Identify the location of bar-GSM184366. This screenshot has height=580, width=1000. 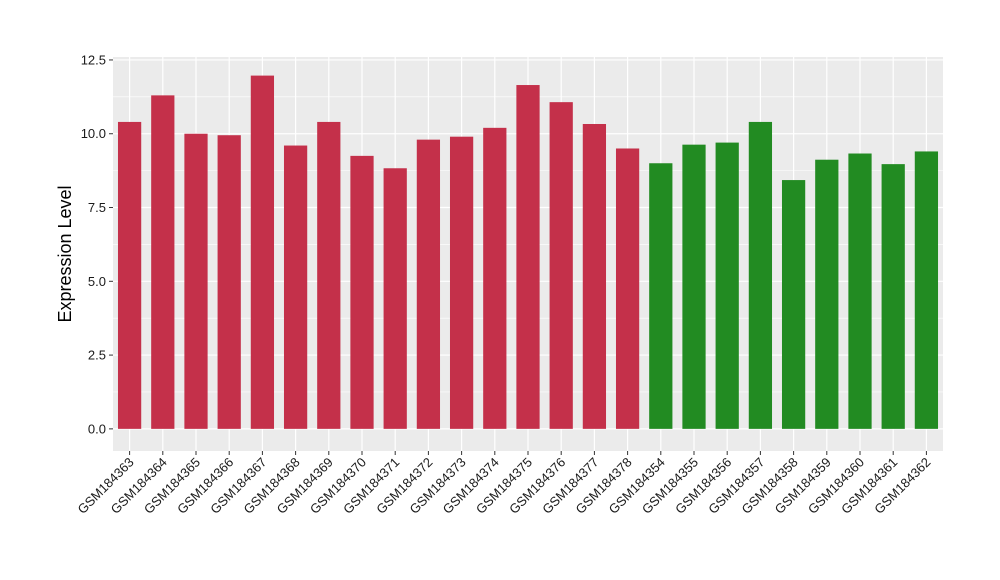
(229, 282).